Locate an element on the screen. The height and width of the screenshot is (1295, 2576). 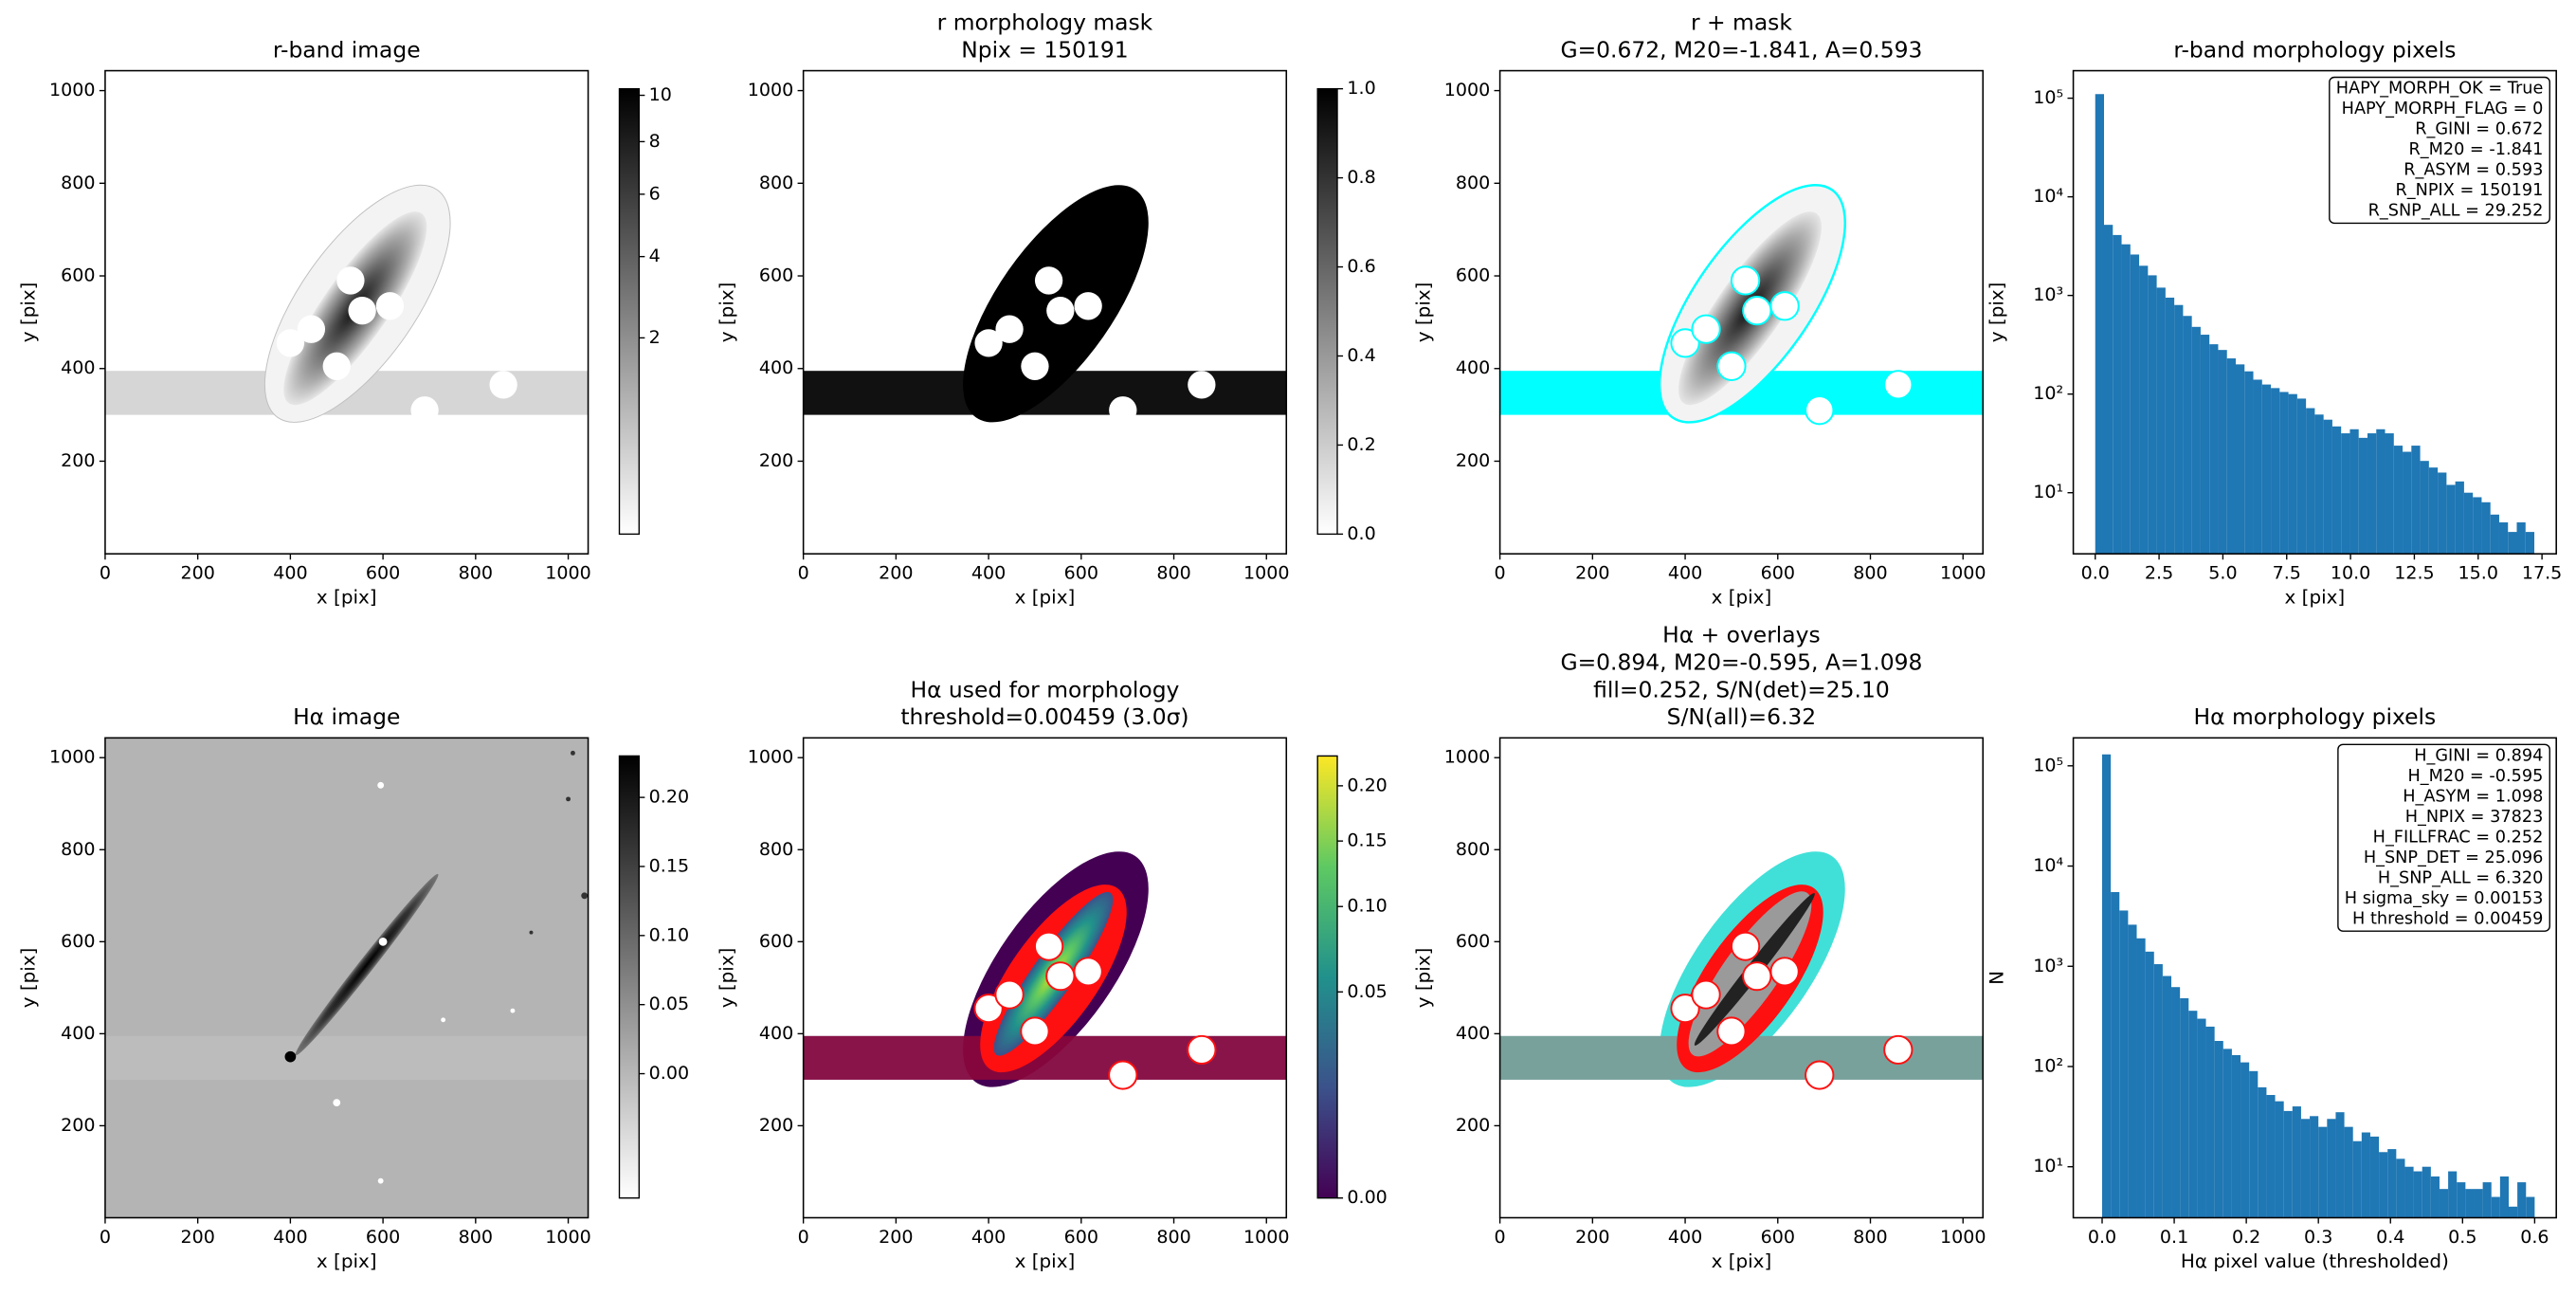
y-axis-label: N is located at coordinates (1996, 978).